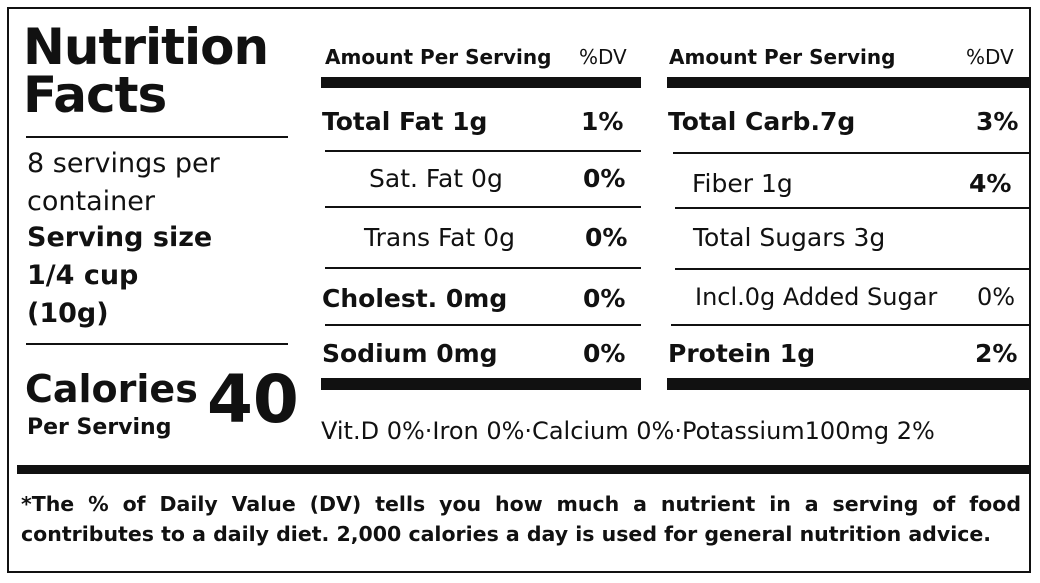 The width and height of the screenshot is (1040, 583). What do you see at coordinates (123, 163) in the screenshot?
I see `servings-line-1: 8 servings per` at bounding box center [123, 163].